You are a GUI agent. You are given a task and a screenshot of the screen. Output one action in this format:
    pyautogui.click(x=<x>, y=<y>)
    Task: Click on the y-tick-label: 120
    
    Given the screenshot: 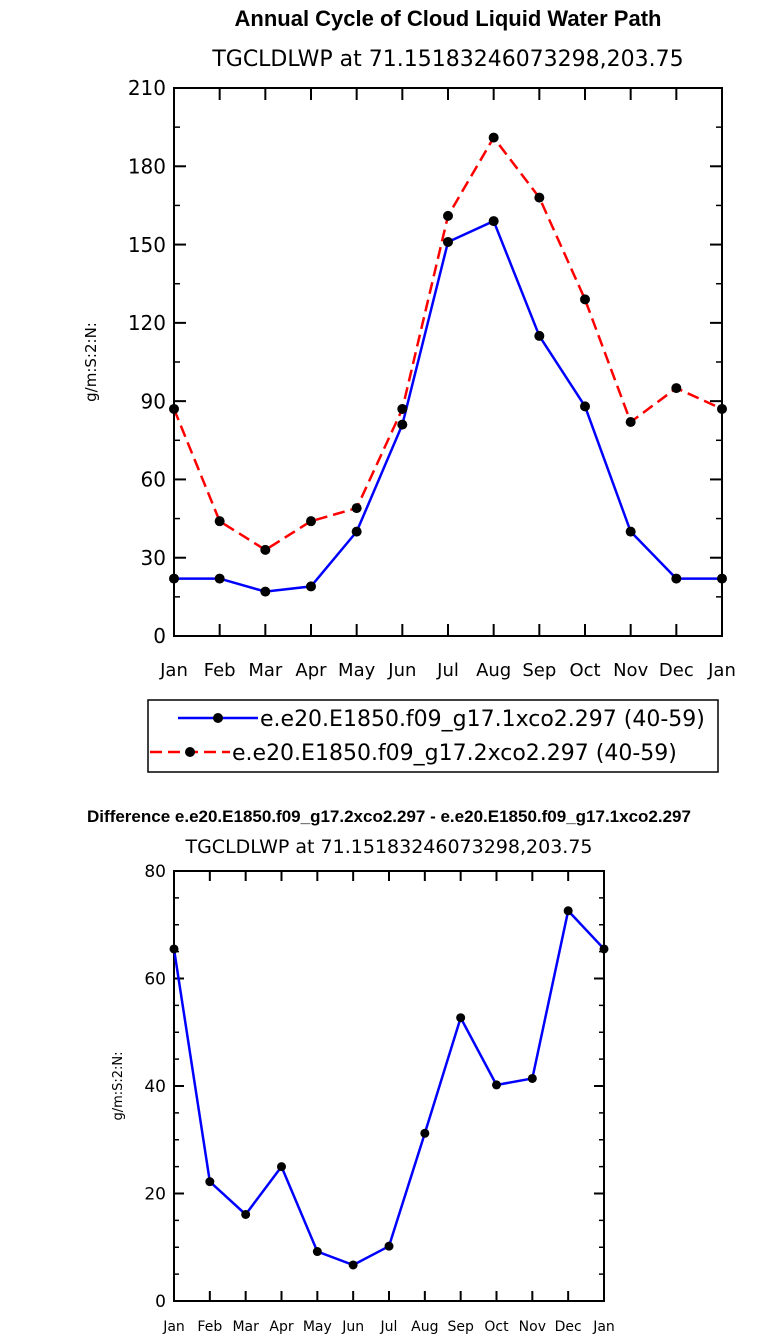 What is the action you would take?
    pyautogui.click(x=147, y=323)
    